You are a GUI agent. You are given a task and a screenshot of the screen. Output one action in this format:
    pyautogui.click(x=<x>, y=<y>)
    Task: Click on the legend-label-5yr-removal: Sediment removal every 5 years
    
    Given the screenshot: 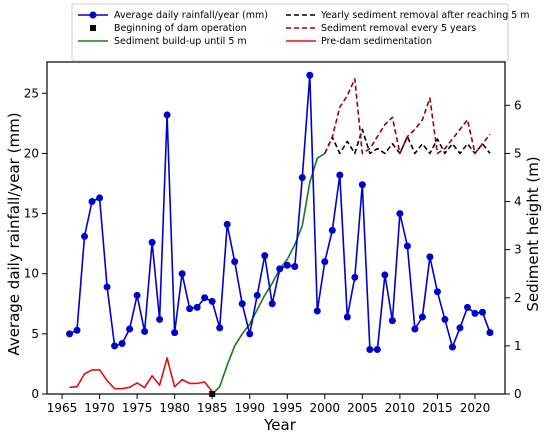 What is the action you would take?
    pyautogui.click(x=398, y=28)
    